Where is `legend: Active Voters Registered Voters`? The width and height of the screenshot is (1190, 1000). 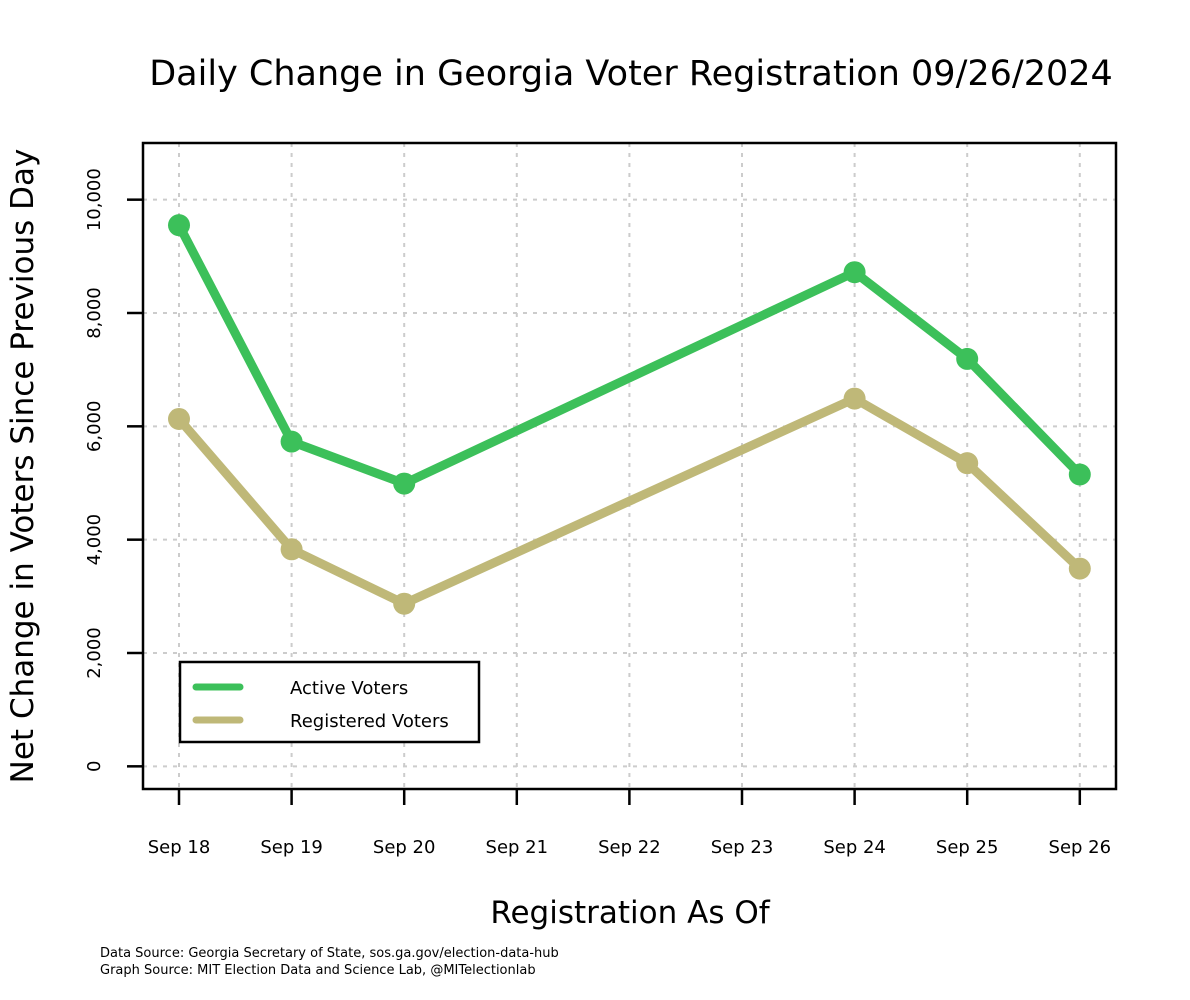
legend: Active Voters Registered Voters is located at coordinates (329, 702).